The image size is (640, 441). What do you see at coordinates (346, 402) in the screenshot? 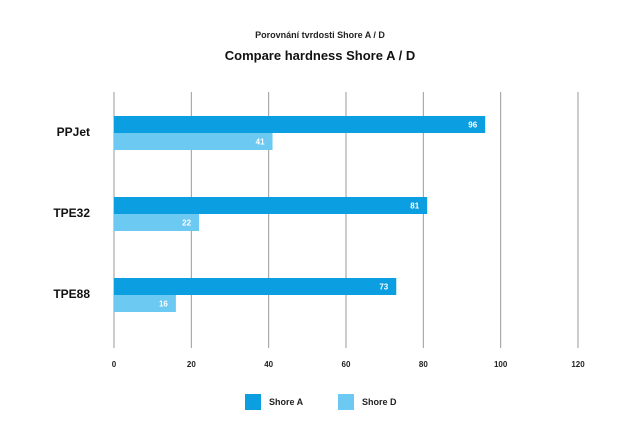
I see `legend-swatch-shore-d` at bounding box center [346, 402].